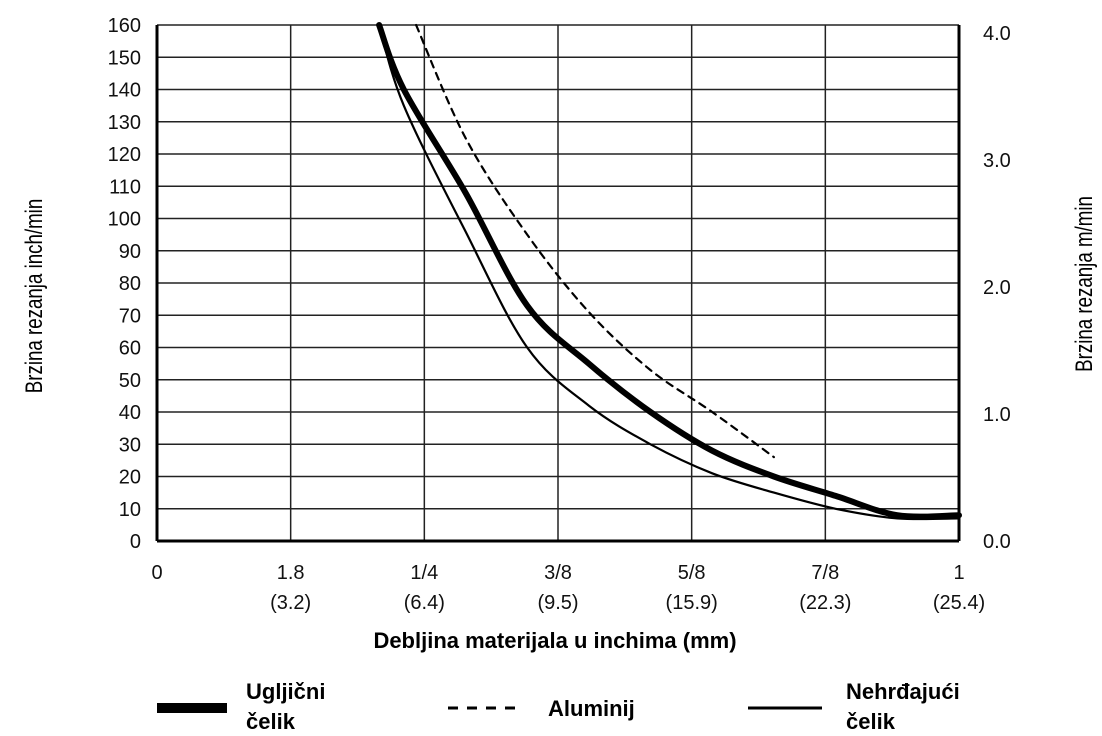 This screenshot has height=736, width=1102. What do you see at coordinates (958, 573) in the screenshot?
I see `x-tick-label: 1` at bounding box center [958, 573].